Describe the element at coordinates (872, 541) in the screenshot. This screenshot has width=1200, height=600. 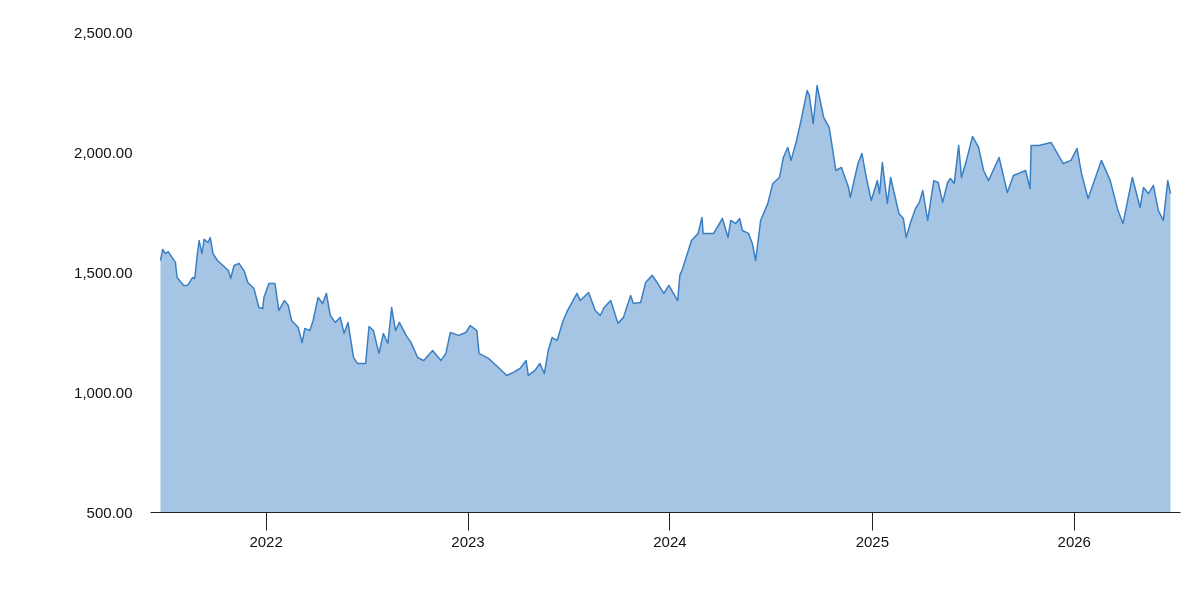
I see `x-tick-label: 2025` at that location.